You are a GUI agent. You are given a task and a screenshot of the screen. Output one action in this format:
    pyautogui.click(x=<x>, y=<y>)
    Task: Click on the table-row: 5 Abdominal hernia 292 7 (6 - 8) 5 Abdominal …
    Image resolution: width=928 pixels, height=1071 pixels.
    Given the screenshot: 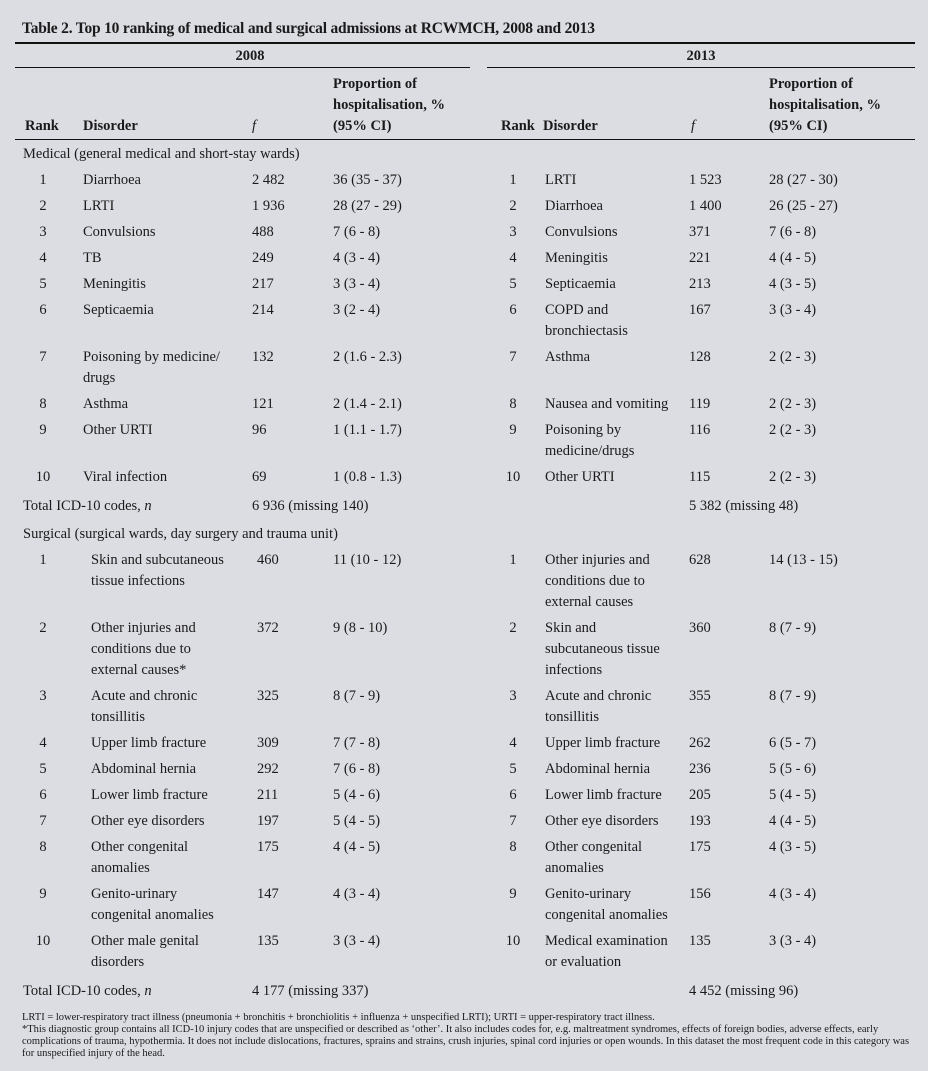 What is the action you would take?
    pyautogui.click(x=465, y=770)
    